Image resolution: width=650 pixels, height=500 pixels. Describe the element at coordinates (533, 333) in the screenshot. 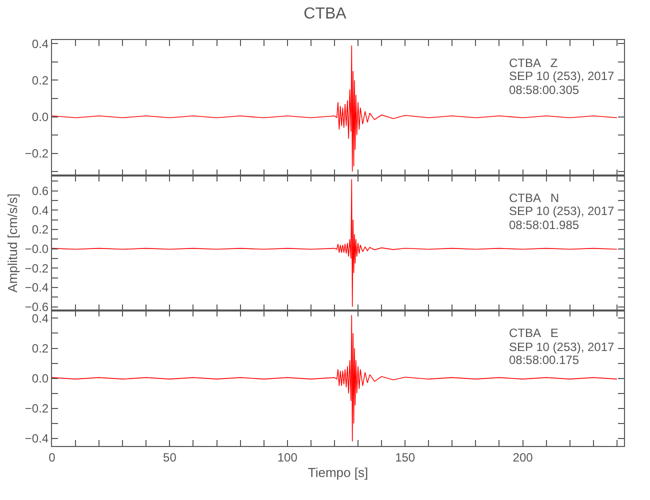

I see `annotation: CTBA E` at that location.